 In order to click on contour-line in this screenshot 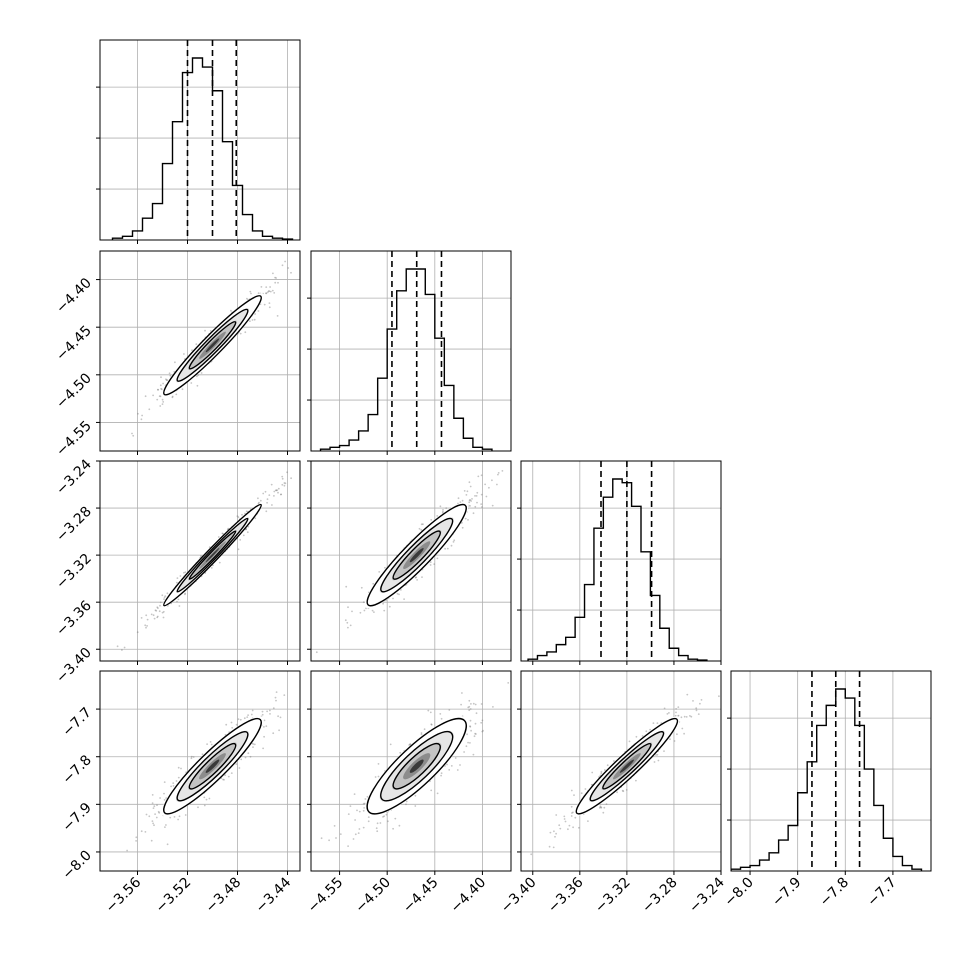, I will do `click(627, 766)`.